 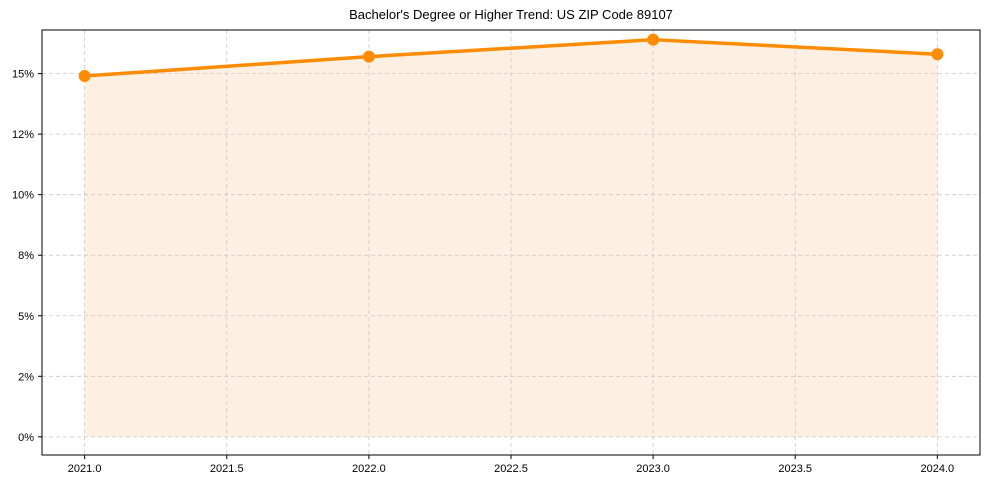 I want to click on x-tick-label: 2022.0, so click(x=369, y=469).